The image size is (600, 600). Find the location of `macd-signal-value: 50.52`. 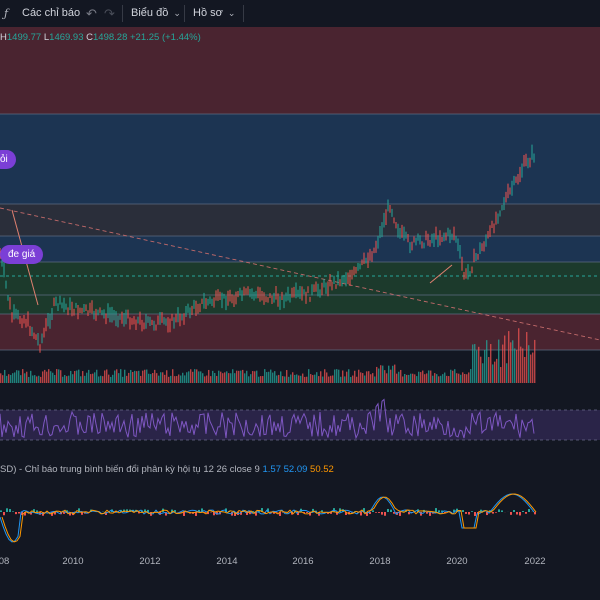

macd-signal-value: 50.52 is located at coordinates (322, 469).